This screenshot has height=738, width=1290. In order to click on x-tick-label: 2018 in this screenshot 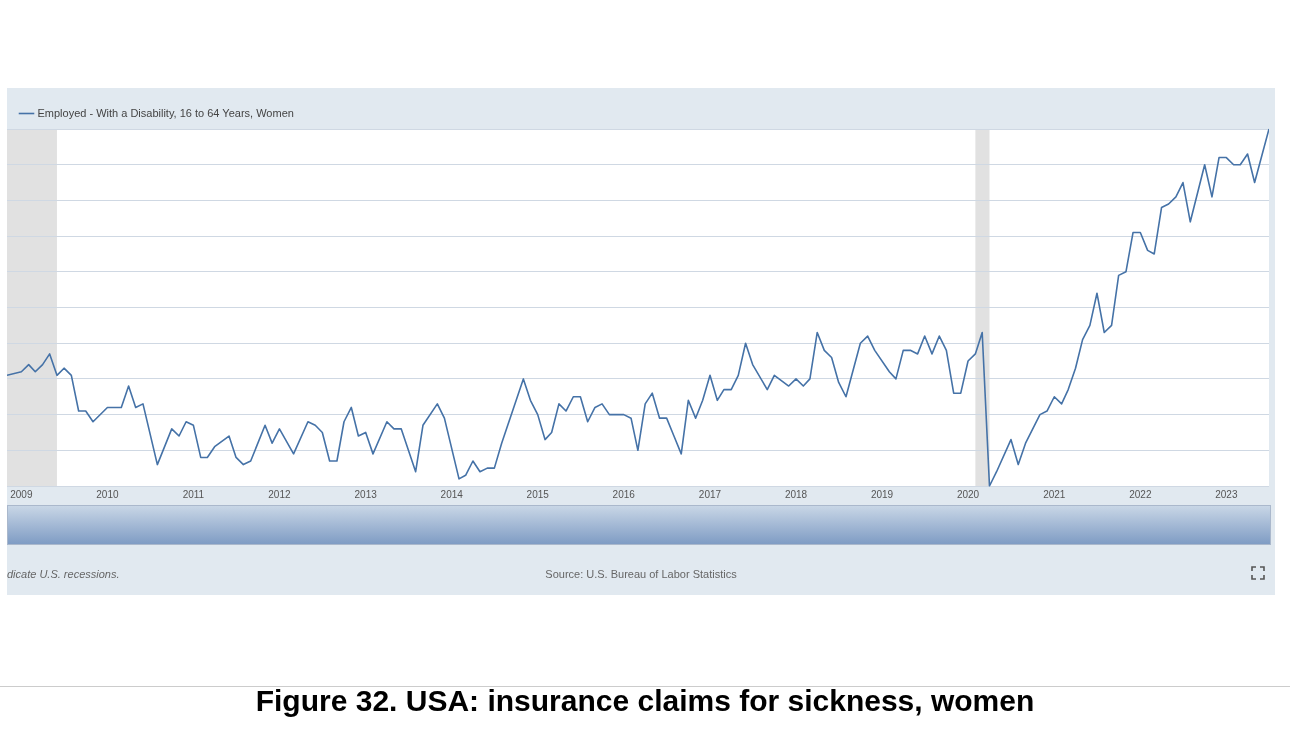, I will do `click(796, 494)`.